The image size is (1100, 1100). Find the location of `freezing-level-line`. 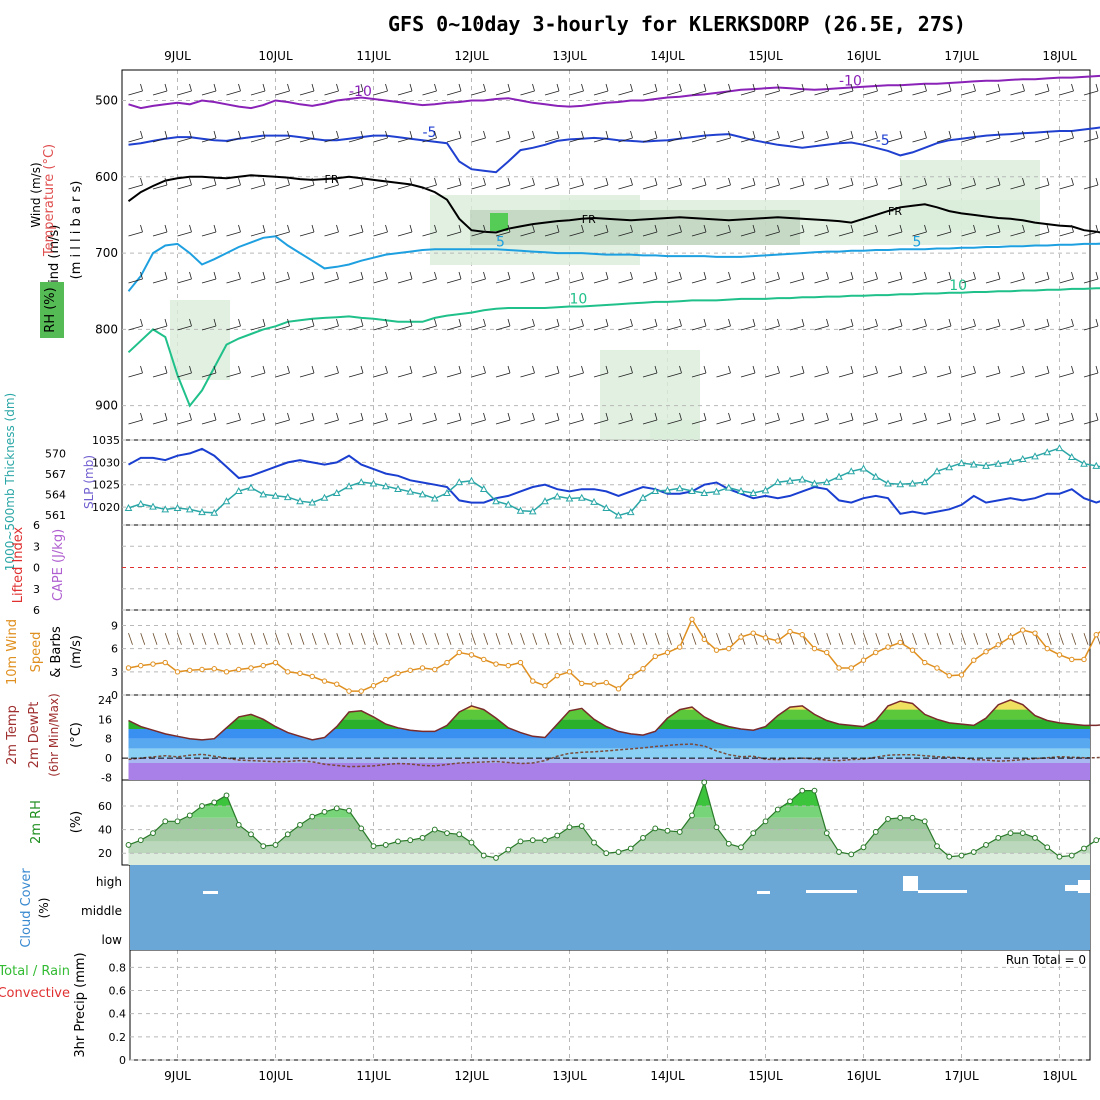

freezing-level-line is located at coordinates (613, 204).